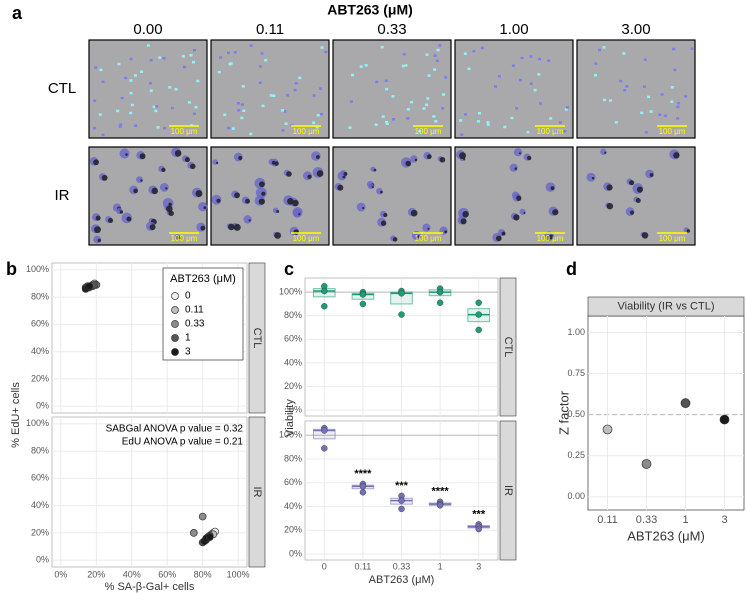 The height and width of the screenshot is (593, 746). I want to click on x-tick-label: 0.33, so click(646, 520).